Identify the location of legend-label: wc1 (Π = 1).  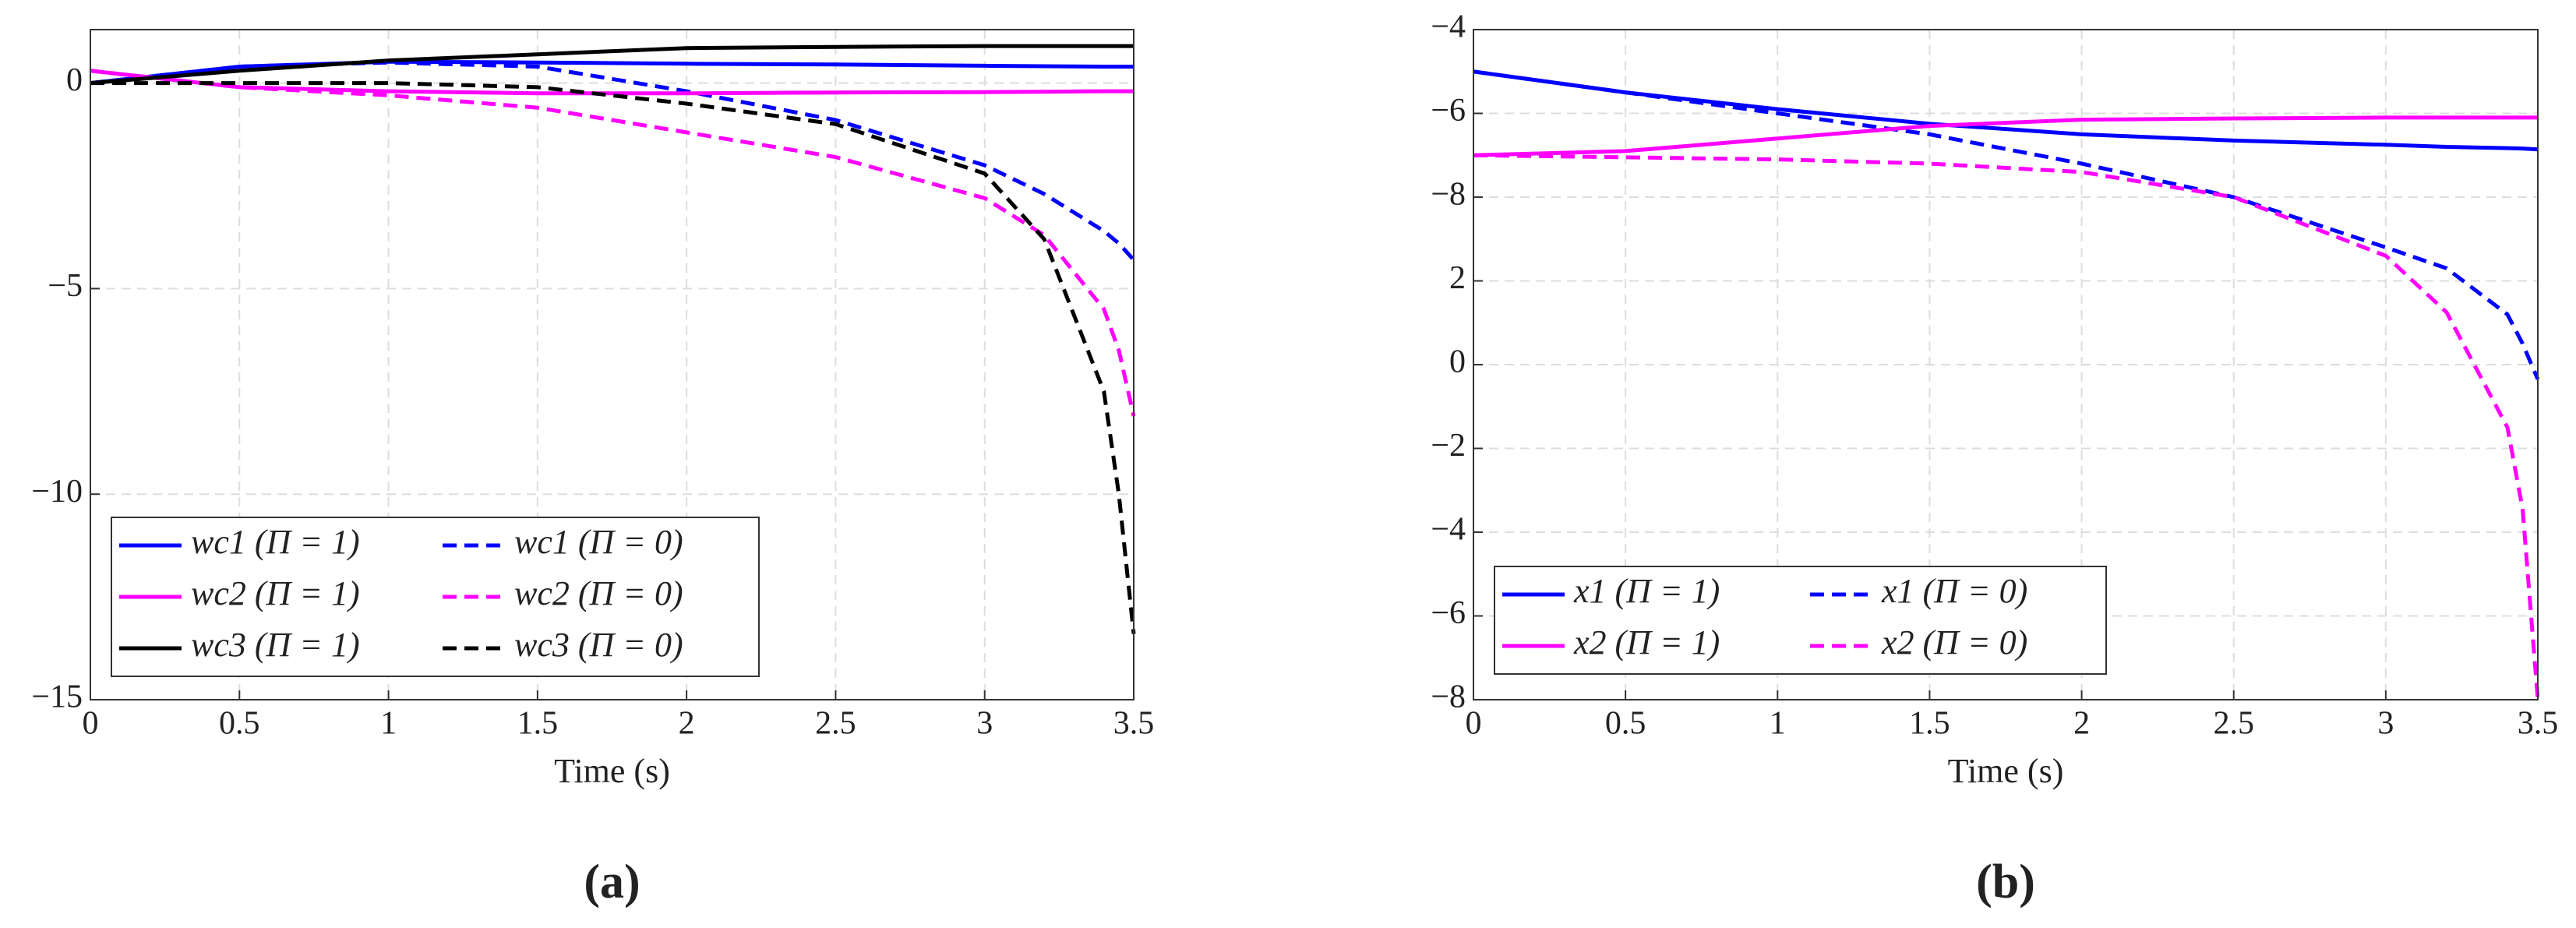
(275, 542).